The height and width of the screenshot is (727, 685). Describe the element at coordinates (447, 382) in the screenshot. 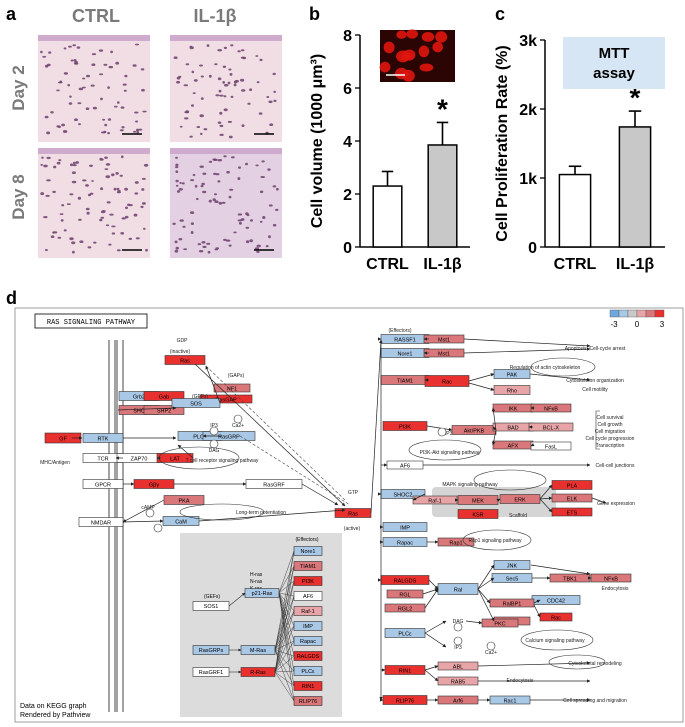

I see `gene-node-label: Rac` at that location.